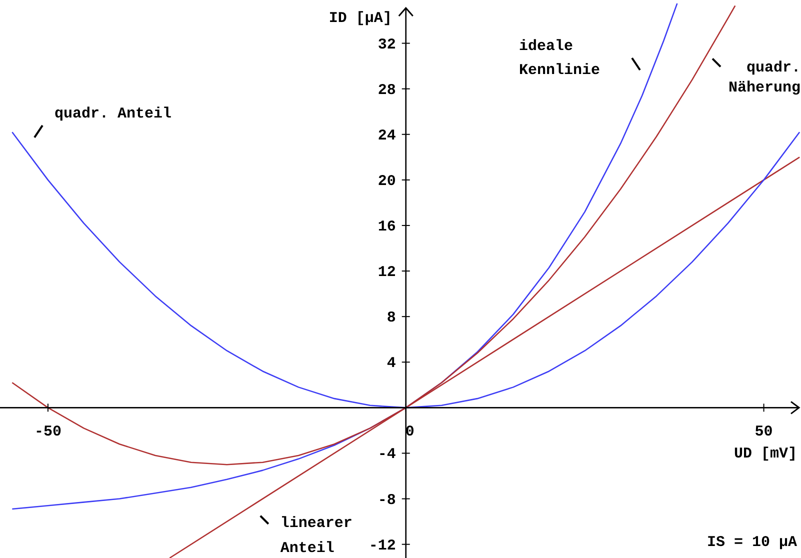 This screenshot has width=801, height=558. Describe the element at coordinates (391, 363) in the screenshot. I see `y-tick-label: 4` at that location.